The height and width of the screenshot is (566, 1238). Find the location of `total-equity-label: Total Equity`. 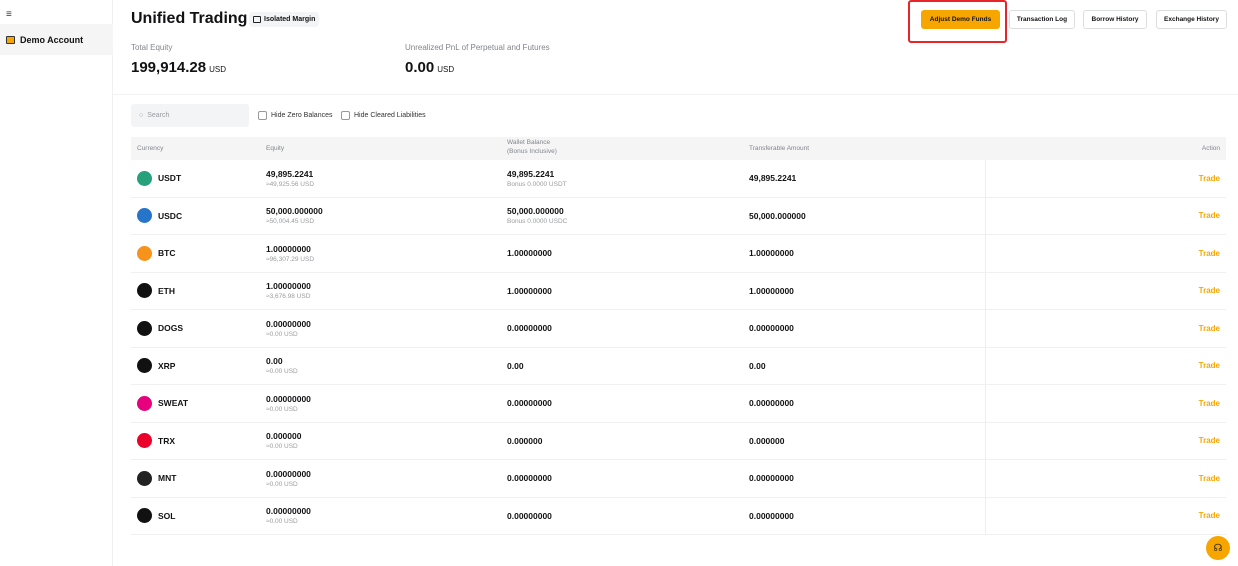

total-equity-label: Total Equity is located at coordinates (152, 47).